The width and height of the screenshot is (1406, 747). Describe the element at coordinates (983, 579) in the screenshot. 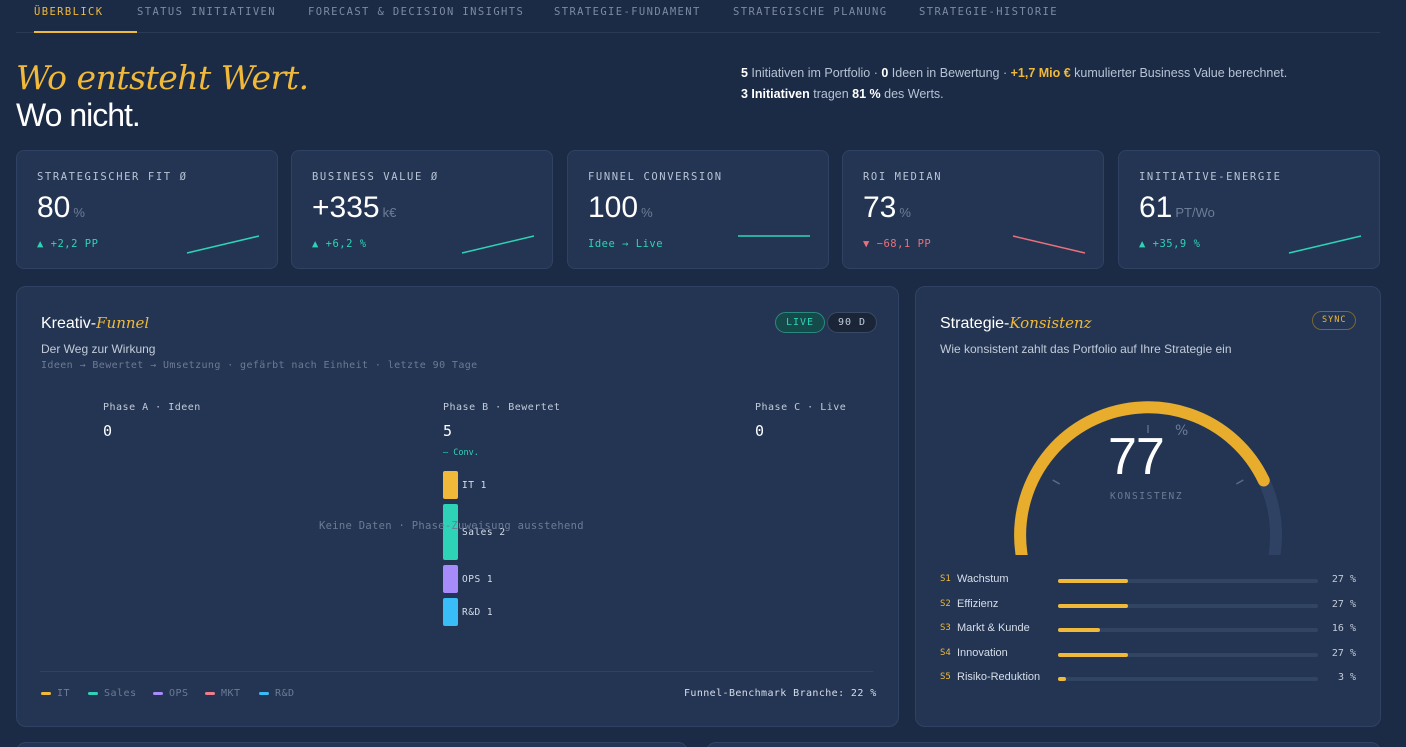

I see `strategy-name: Wachstum` at that location.